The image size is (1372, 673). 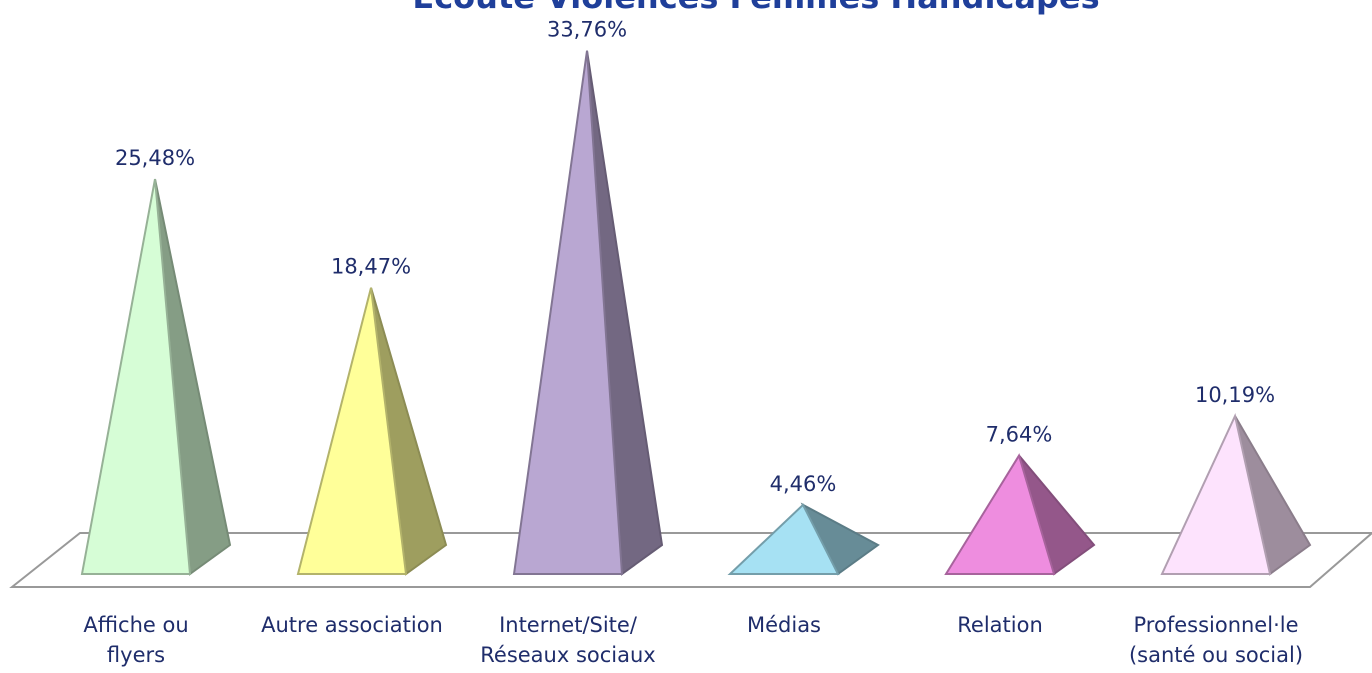 I want to click on value-label: 25,48%, so click(x=155, y=158).